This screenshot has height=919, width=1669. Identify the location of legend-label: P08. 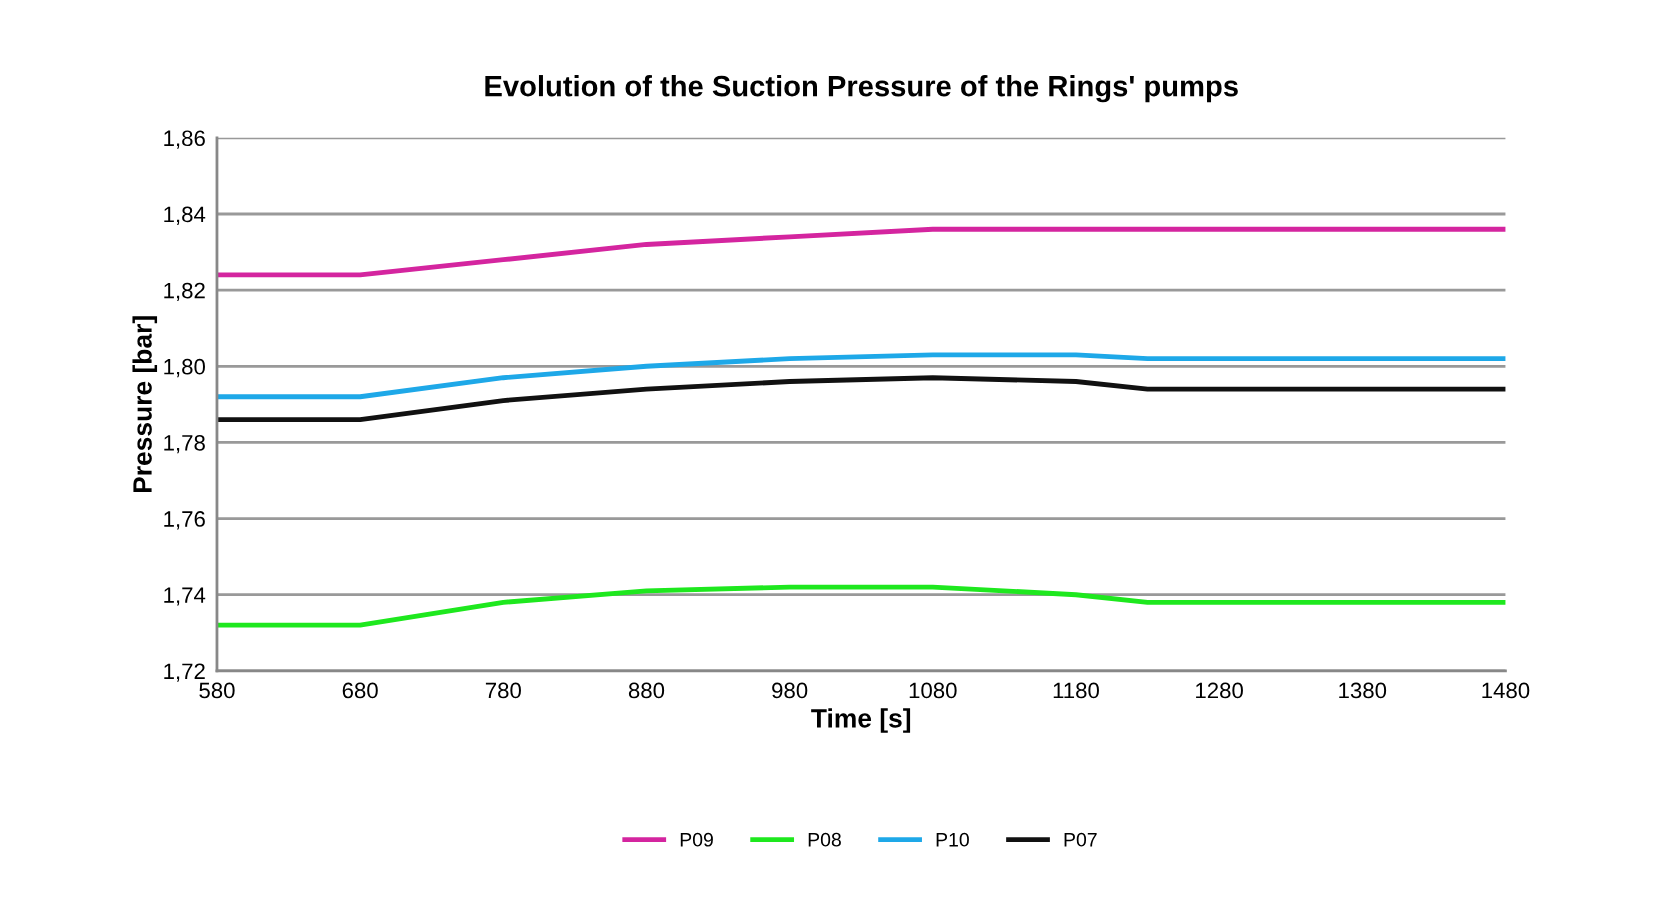
(824, 839).